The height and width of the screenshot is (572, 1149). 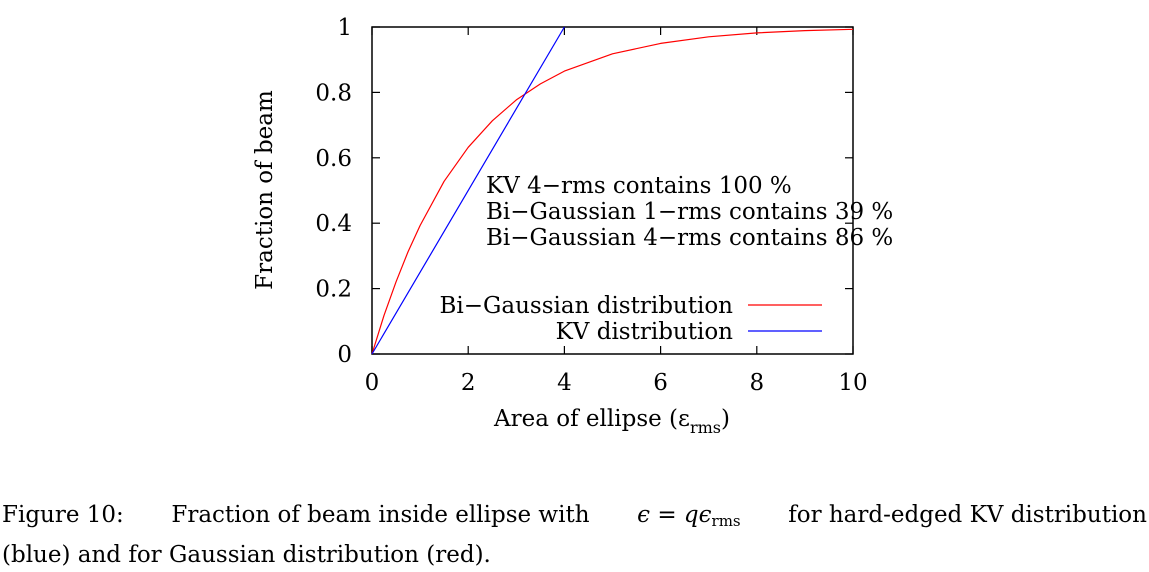 I want to click on caption-eq-sub: rms, so click(x=726, y=521).